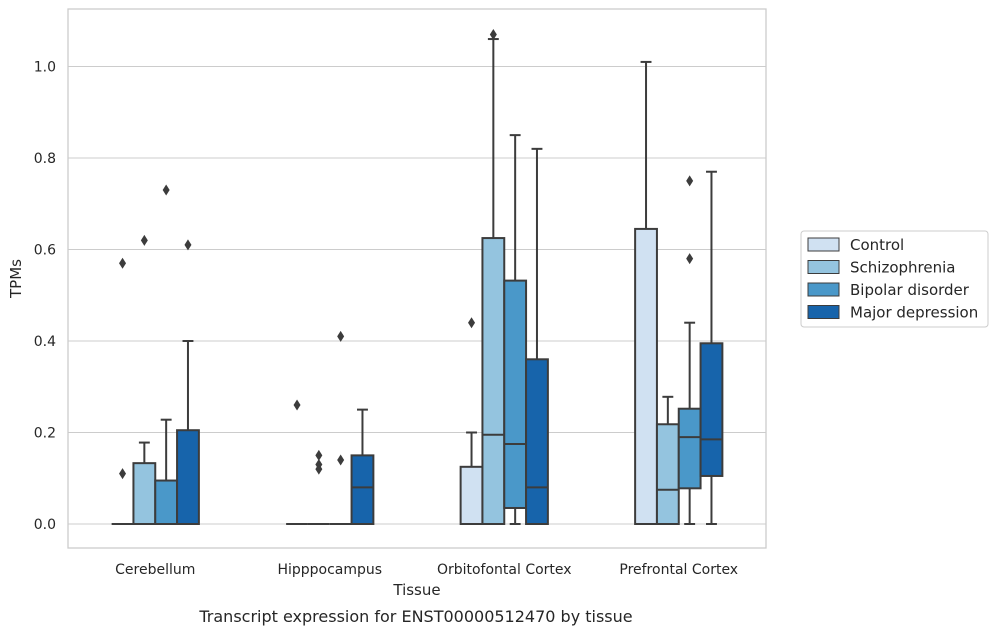 The height and width of the screenshot is (634, 997). I want to click on y-axis-label: TPMs, so click(16, 279).